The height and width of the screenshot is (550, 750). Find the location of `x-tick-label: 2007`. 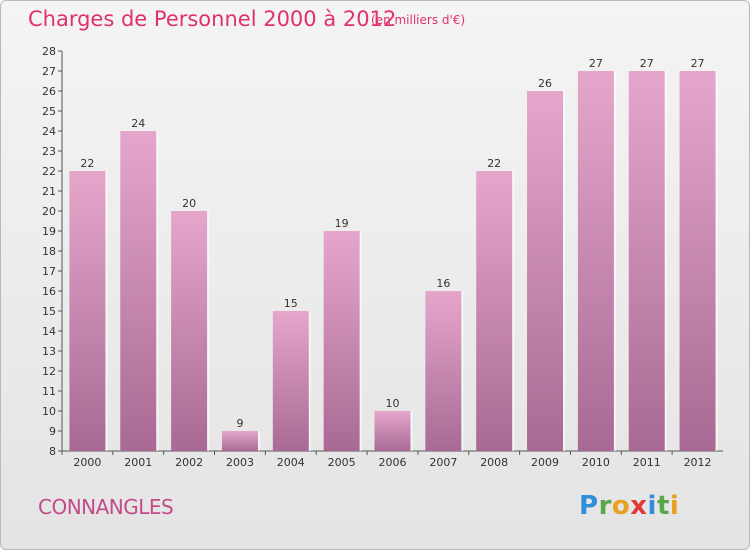

x-tick-label: 2007 is located at coordinates (443, 462).